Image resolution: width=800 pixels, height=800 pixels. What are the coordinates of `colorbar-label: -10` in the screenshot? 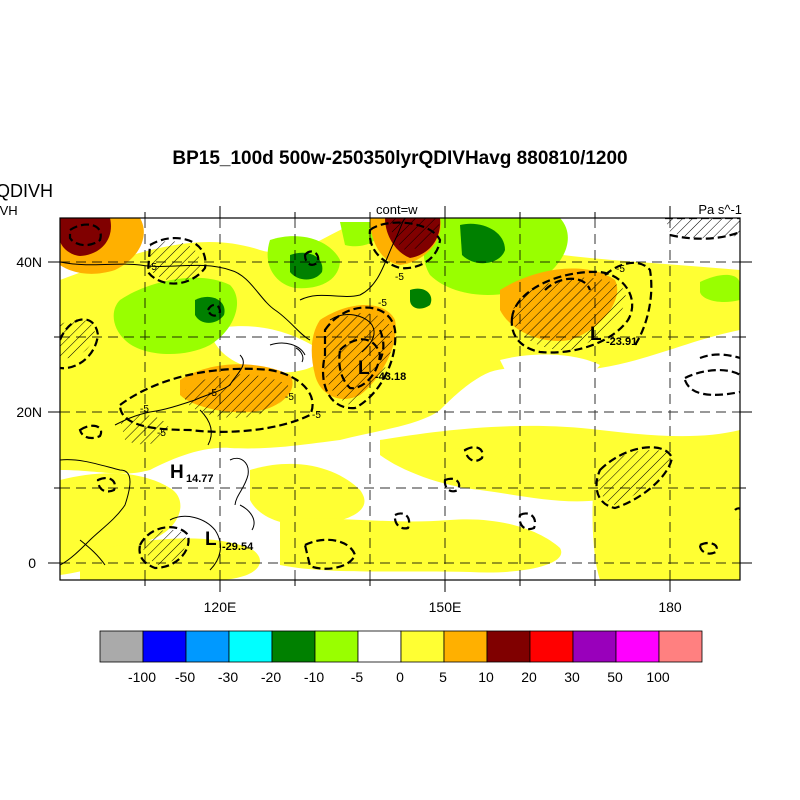 It's located at (314, 677).